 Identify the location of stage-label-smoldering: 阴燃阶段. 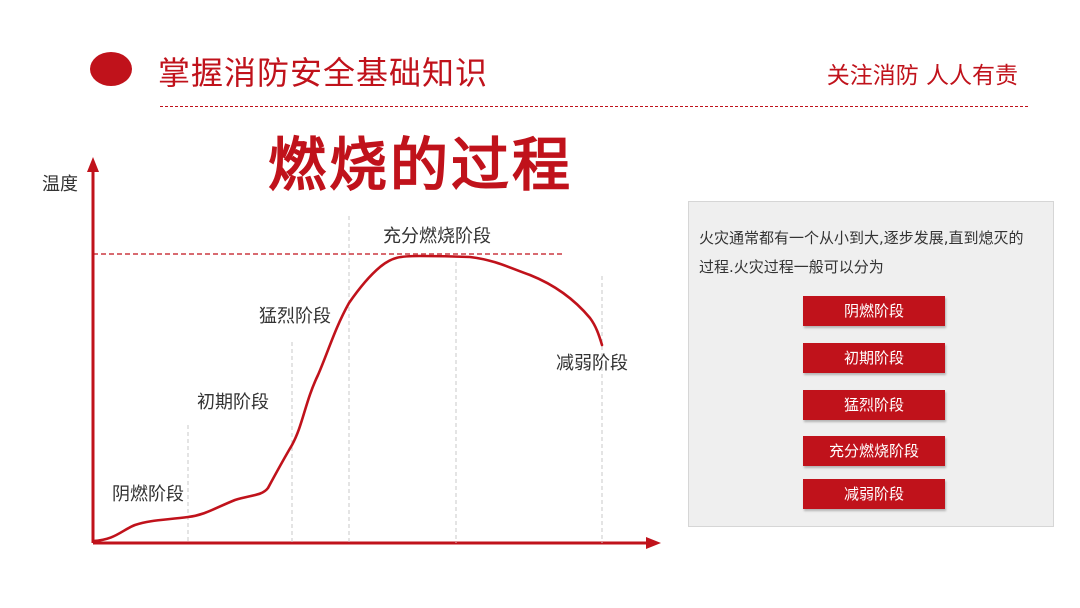
(148, 494).